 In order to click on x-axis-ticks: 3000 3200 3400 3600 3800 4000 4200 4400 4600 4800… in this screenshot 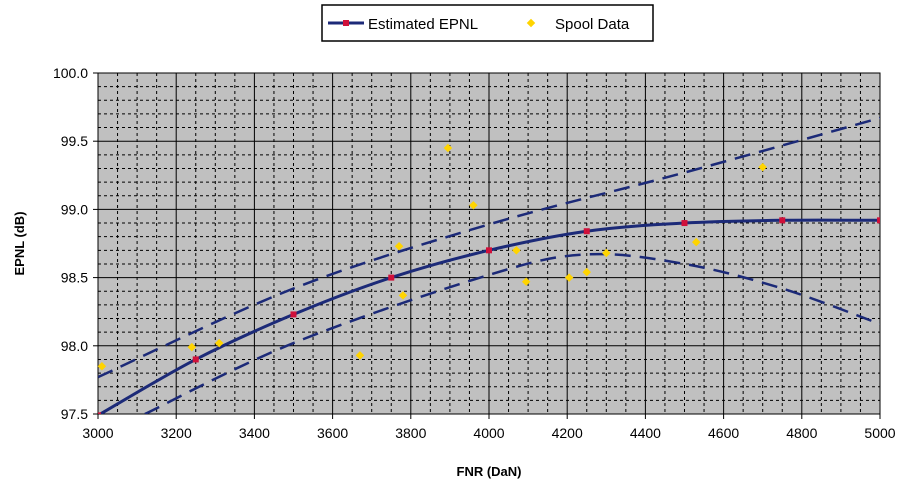, I will do `click(489, 427)`.